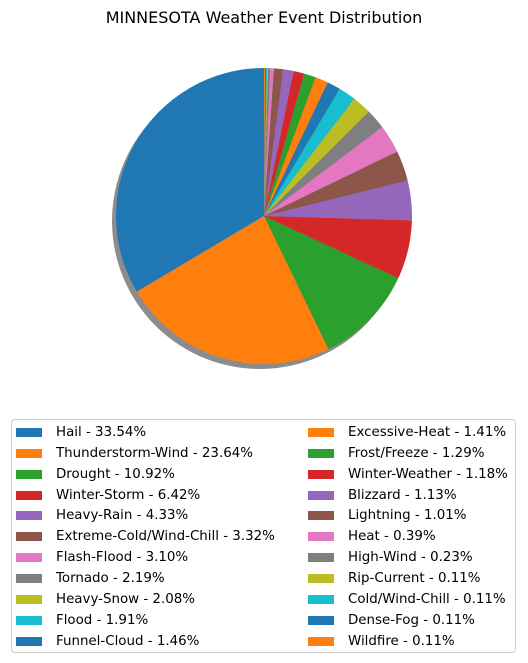  I want to click on legend-item: Funnel-Cloud - 1.46%, so click(107, 641).